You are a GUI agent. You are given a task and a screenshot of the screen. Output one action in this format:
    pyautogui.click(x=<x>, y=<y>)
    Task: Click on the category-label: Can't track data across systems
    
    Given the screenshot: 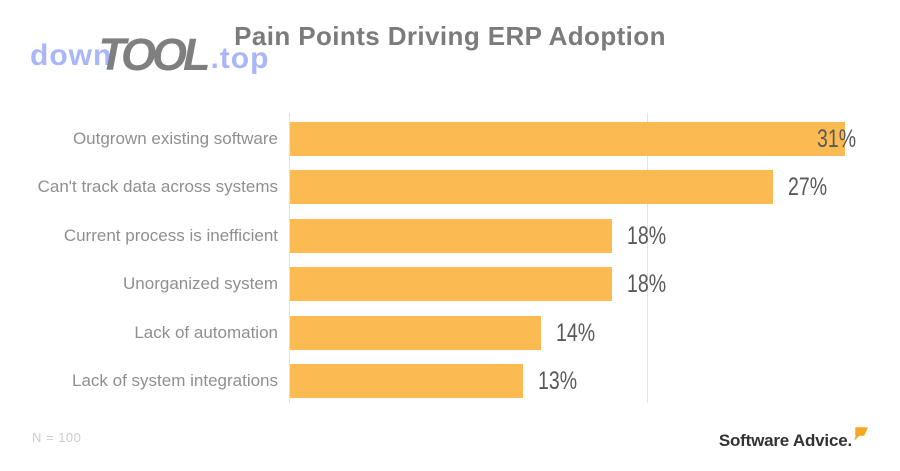 What is the action you would take?
    pyautogui.click(x=157, y=187)
    